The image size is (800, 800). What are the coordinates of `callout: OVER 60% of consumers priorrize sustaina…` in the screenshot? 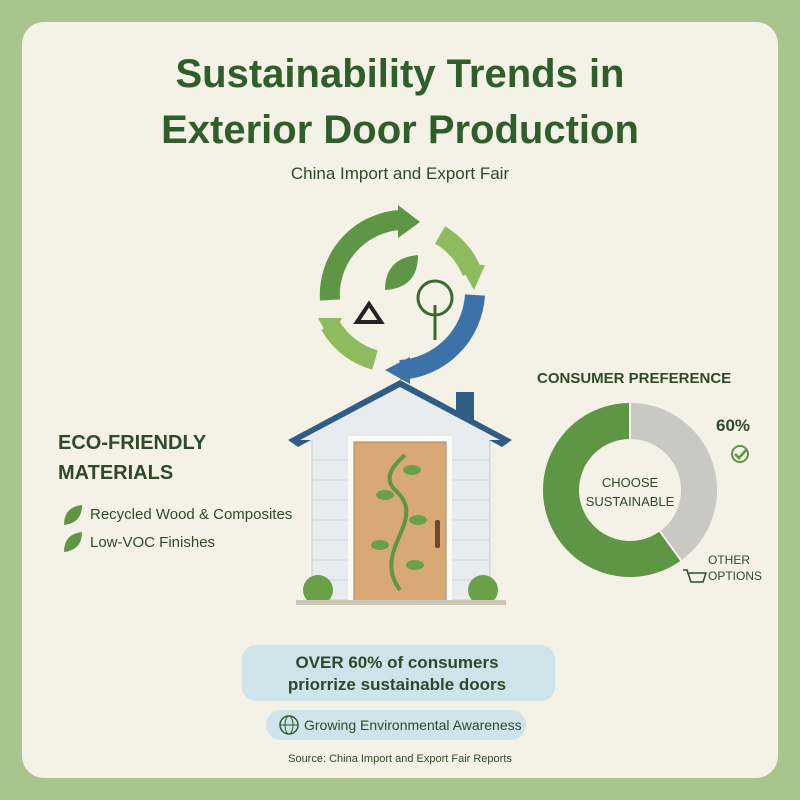 It's located at (397, 673).